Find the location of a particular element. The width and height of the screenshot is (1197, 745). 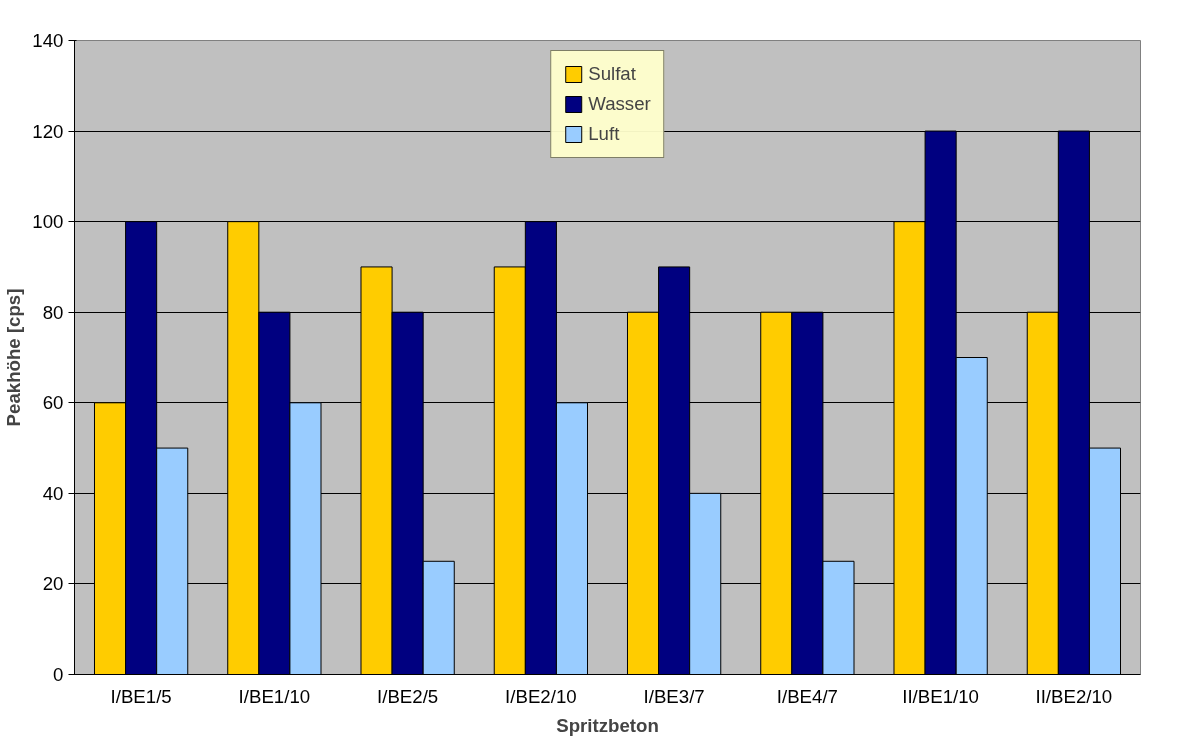

y-tick-label: 80 is located at coordinates (53, 312).